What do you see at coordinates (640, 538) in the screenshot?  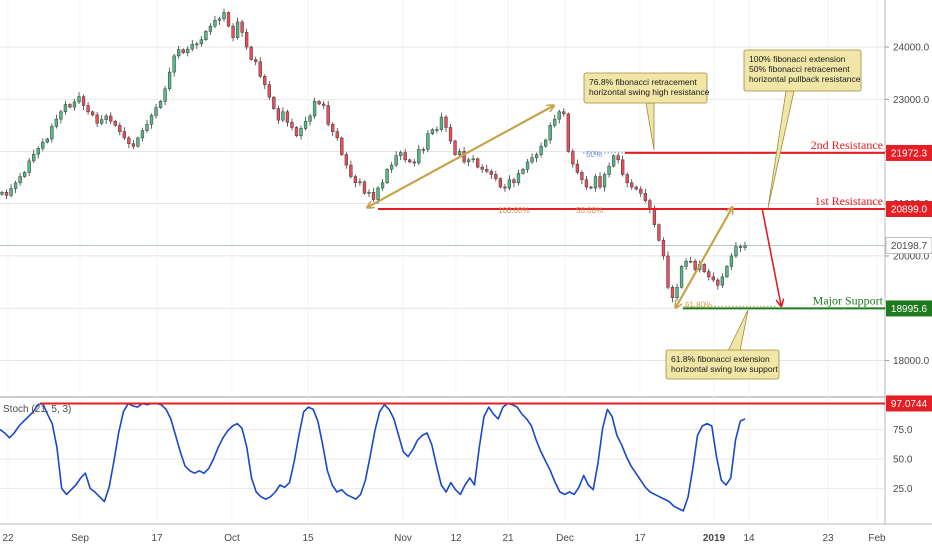 I see `time-tick-label: 17` at bounding box center [640, 538].